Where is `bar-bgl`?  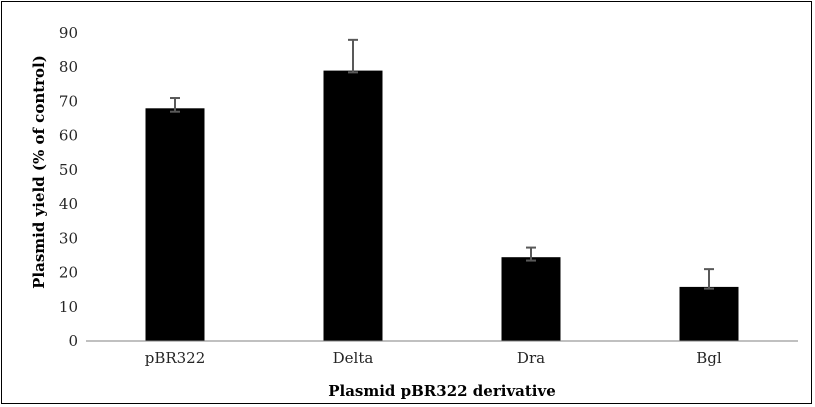
bar-bgl is located at coordinates (709, 313).